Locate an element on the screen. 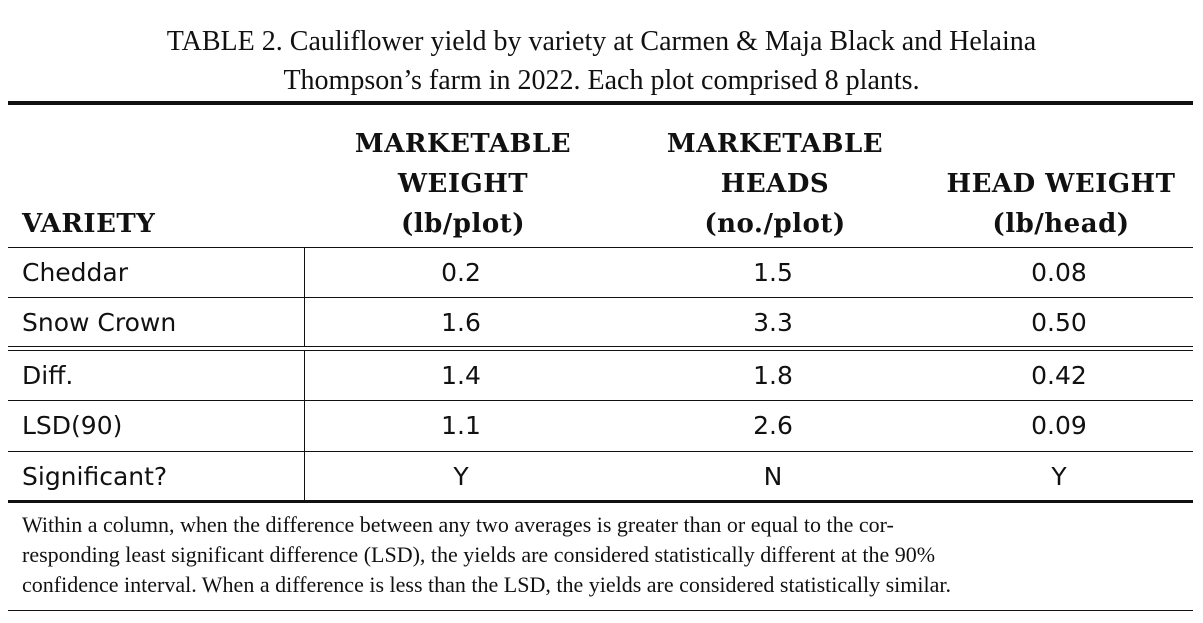 This screenshot has width=1203, height=623. cell-marketable-heads: 1.5 is located at coordinates (773, 272).